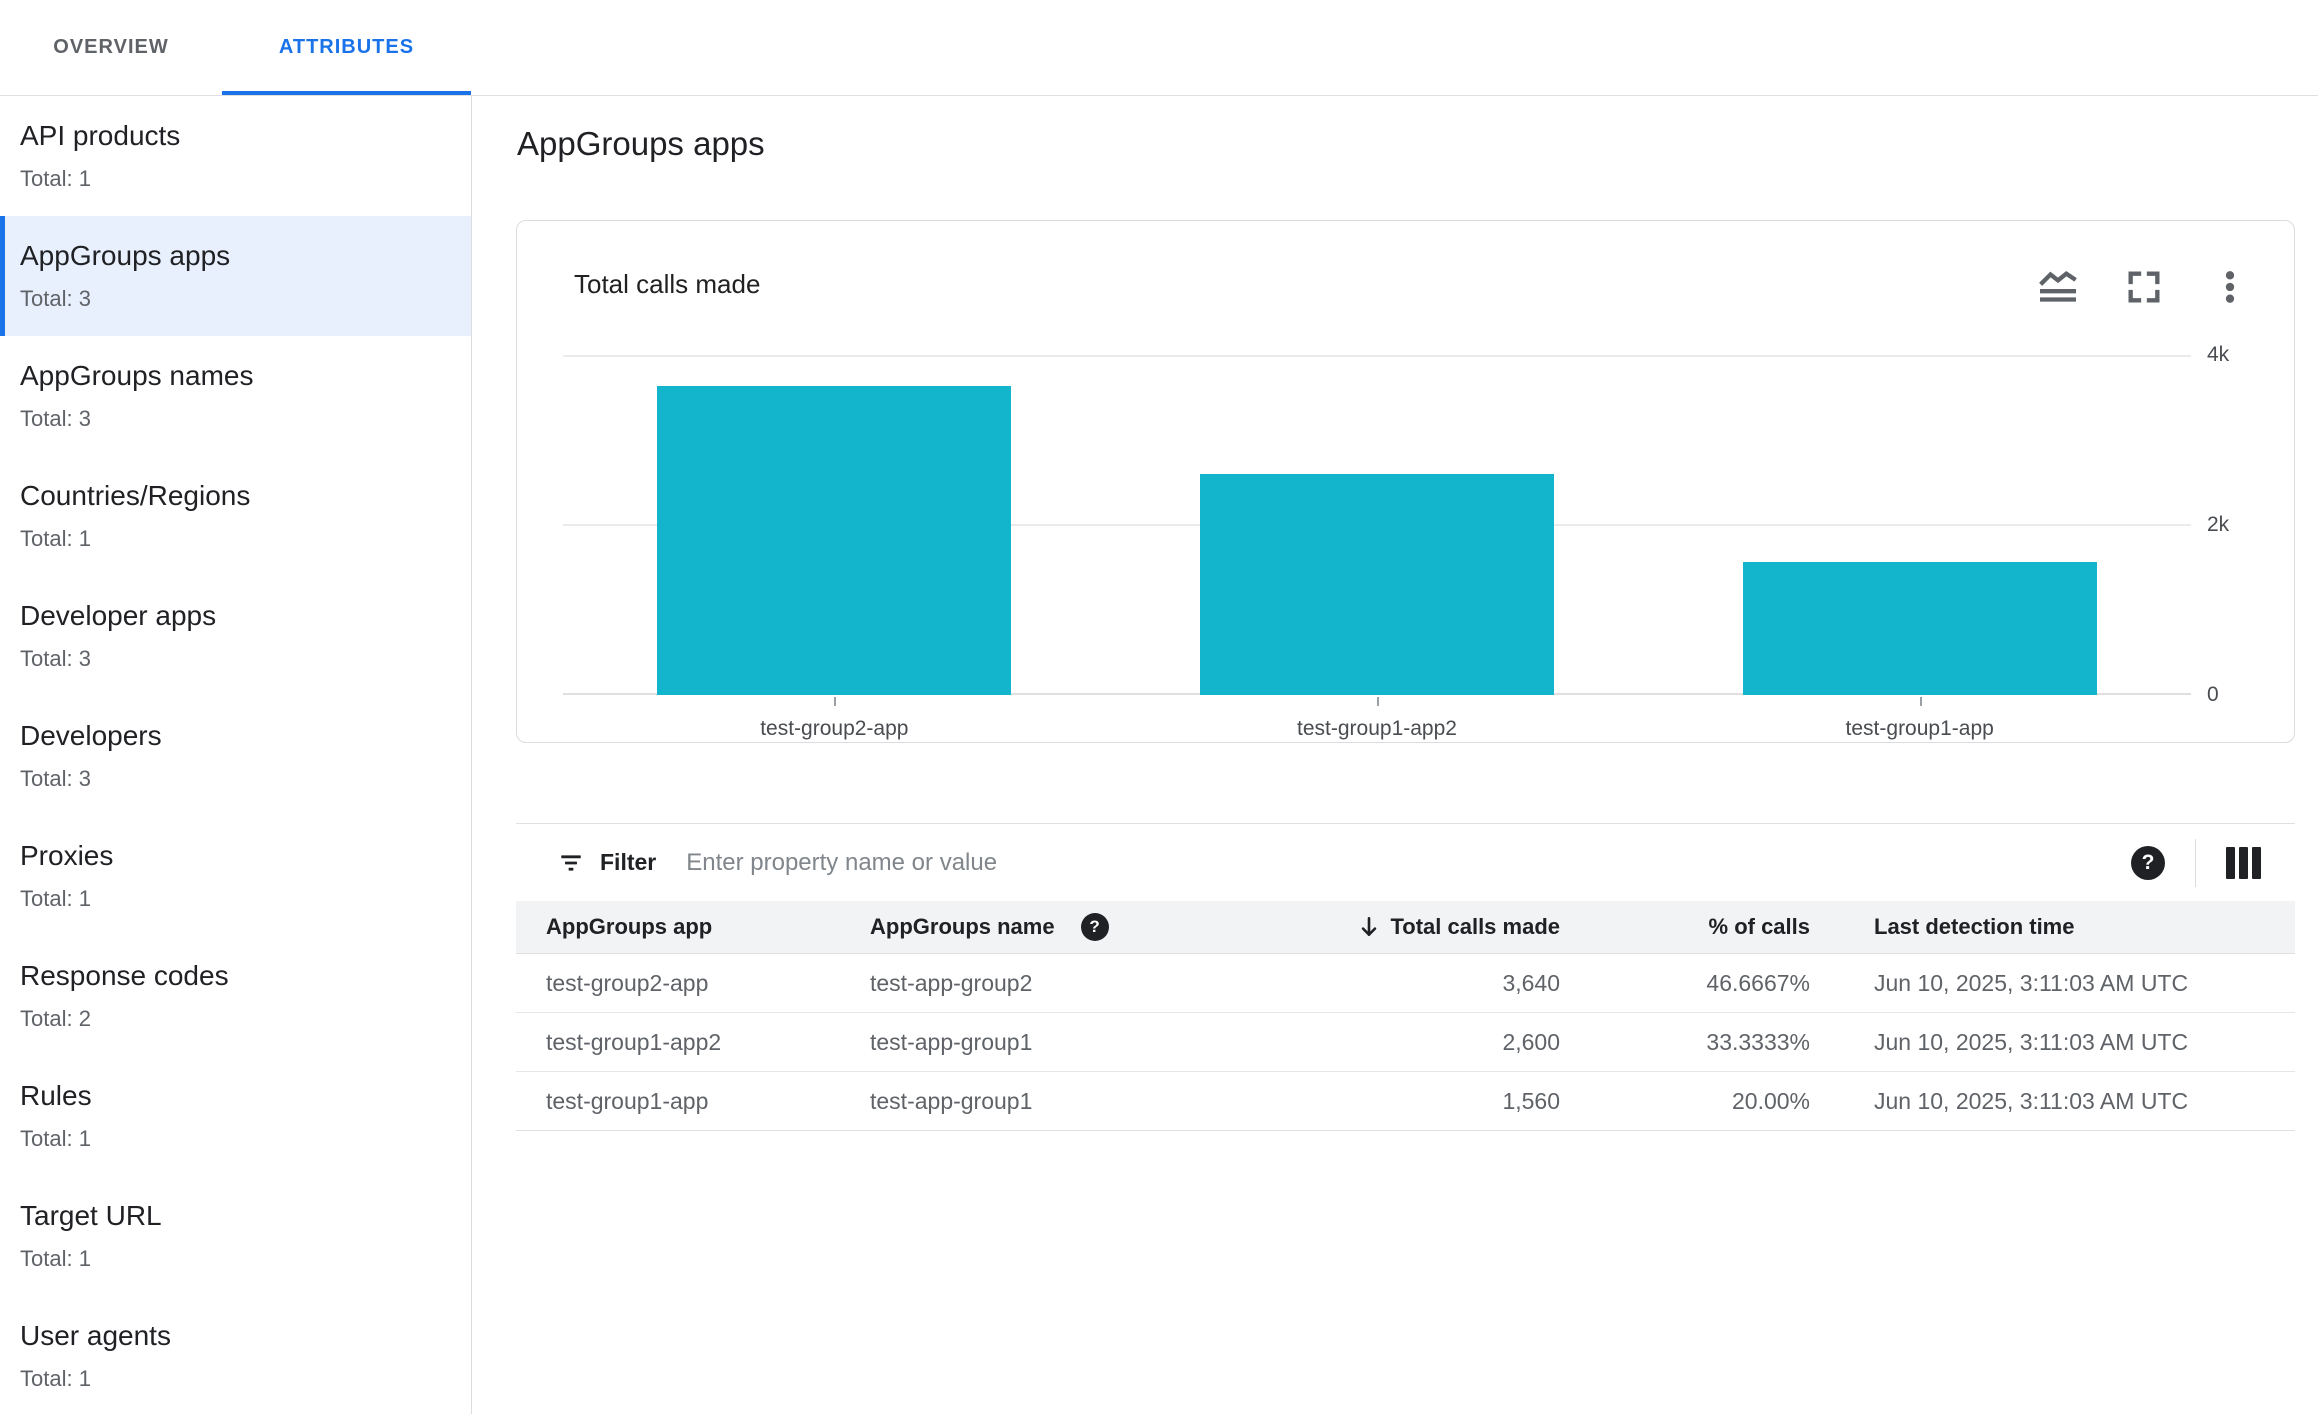 Image resolution: width=2318 pixels, height=1414 pixels. Describe the element at coordinates (571, 862) in the screenshot. I see `filter-icon` at that location.